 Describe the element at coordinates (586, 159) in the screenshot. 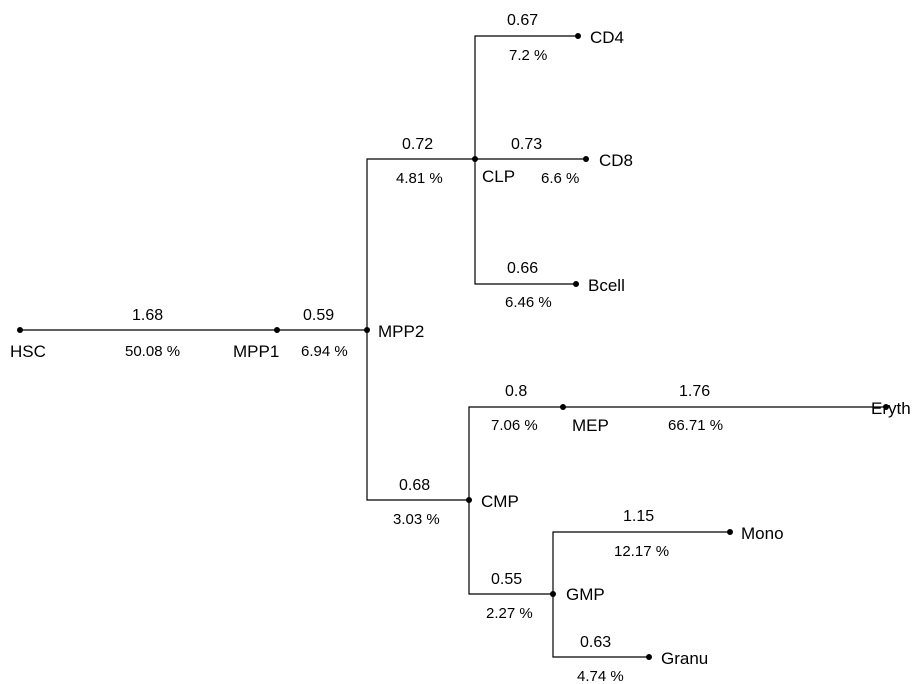

I see `node-dot-cd8` at that location.